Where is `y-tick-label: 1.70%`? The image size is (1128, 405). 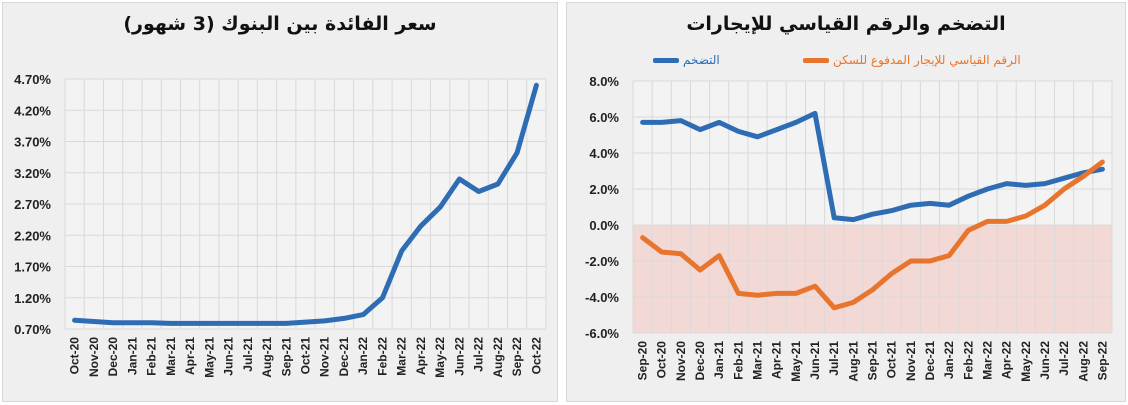 y-tick-label: 1.70% is located at coordinates (32, 267).